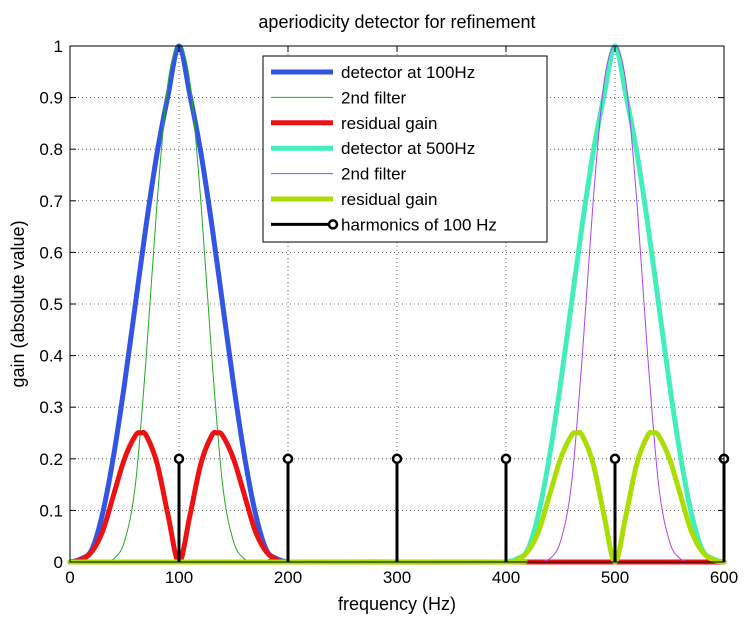 Image resolution: width=747 pixels, height=619 pixels. Describe the element at coordinates (724, 577) in the screenshot. I see `x-tick-label: 600` at that location.